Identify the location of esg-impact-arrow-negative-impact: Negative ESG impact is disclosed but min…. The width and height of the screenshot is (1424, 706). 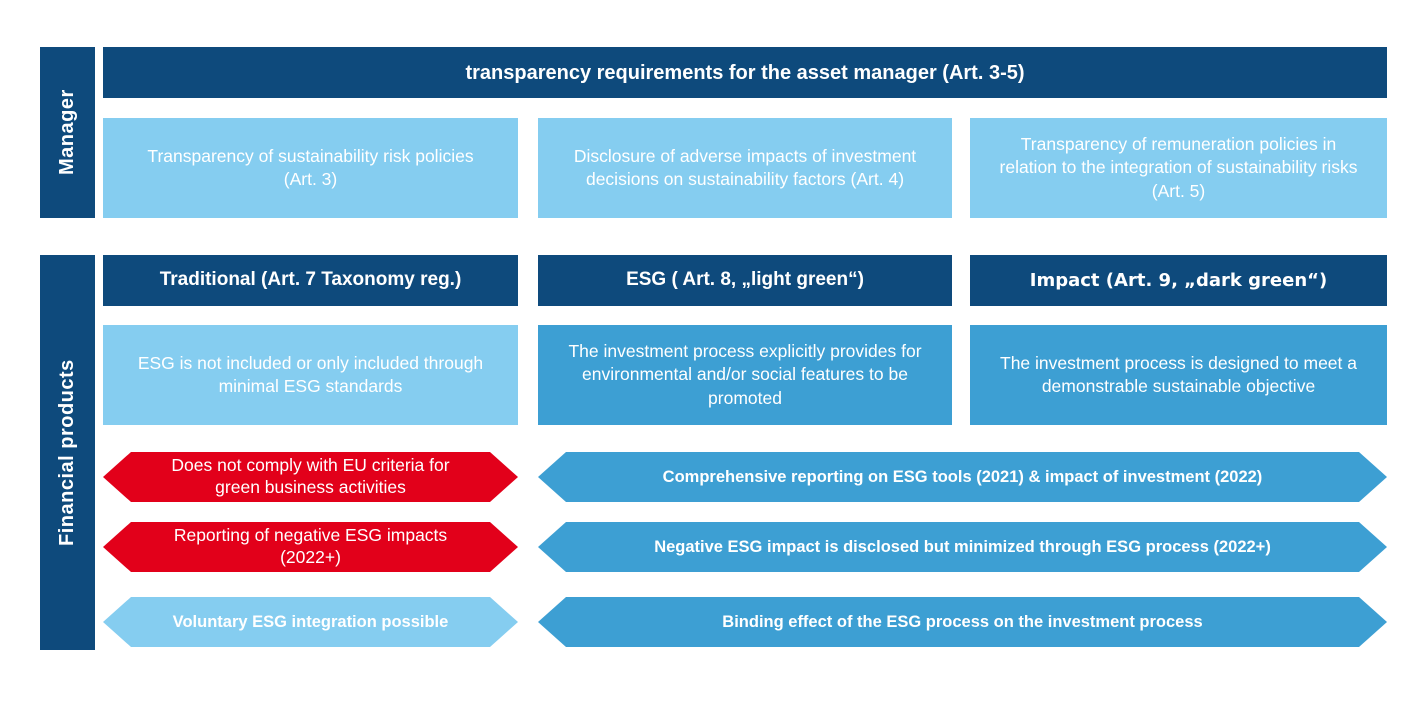
(962, 547).